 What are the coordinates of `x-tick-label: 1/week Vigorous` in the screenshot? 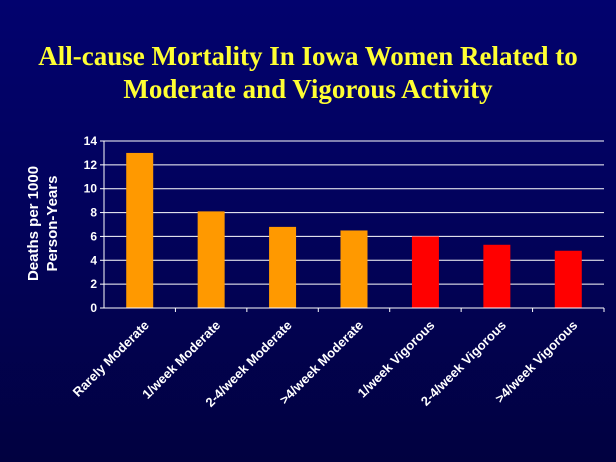 It's located at (396, 359).